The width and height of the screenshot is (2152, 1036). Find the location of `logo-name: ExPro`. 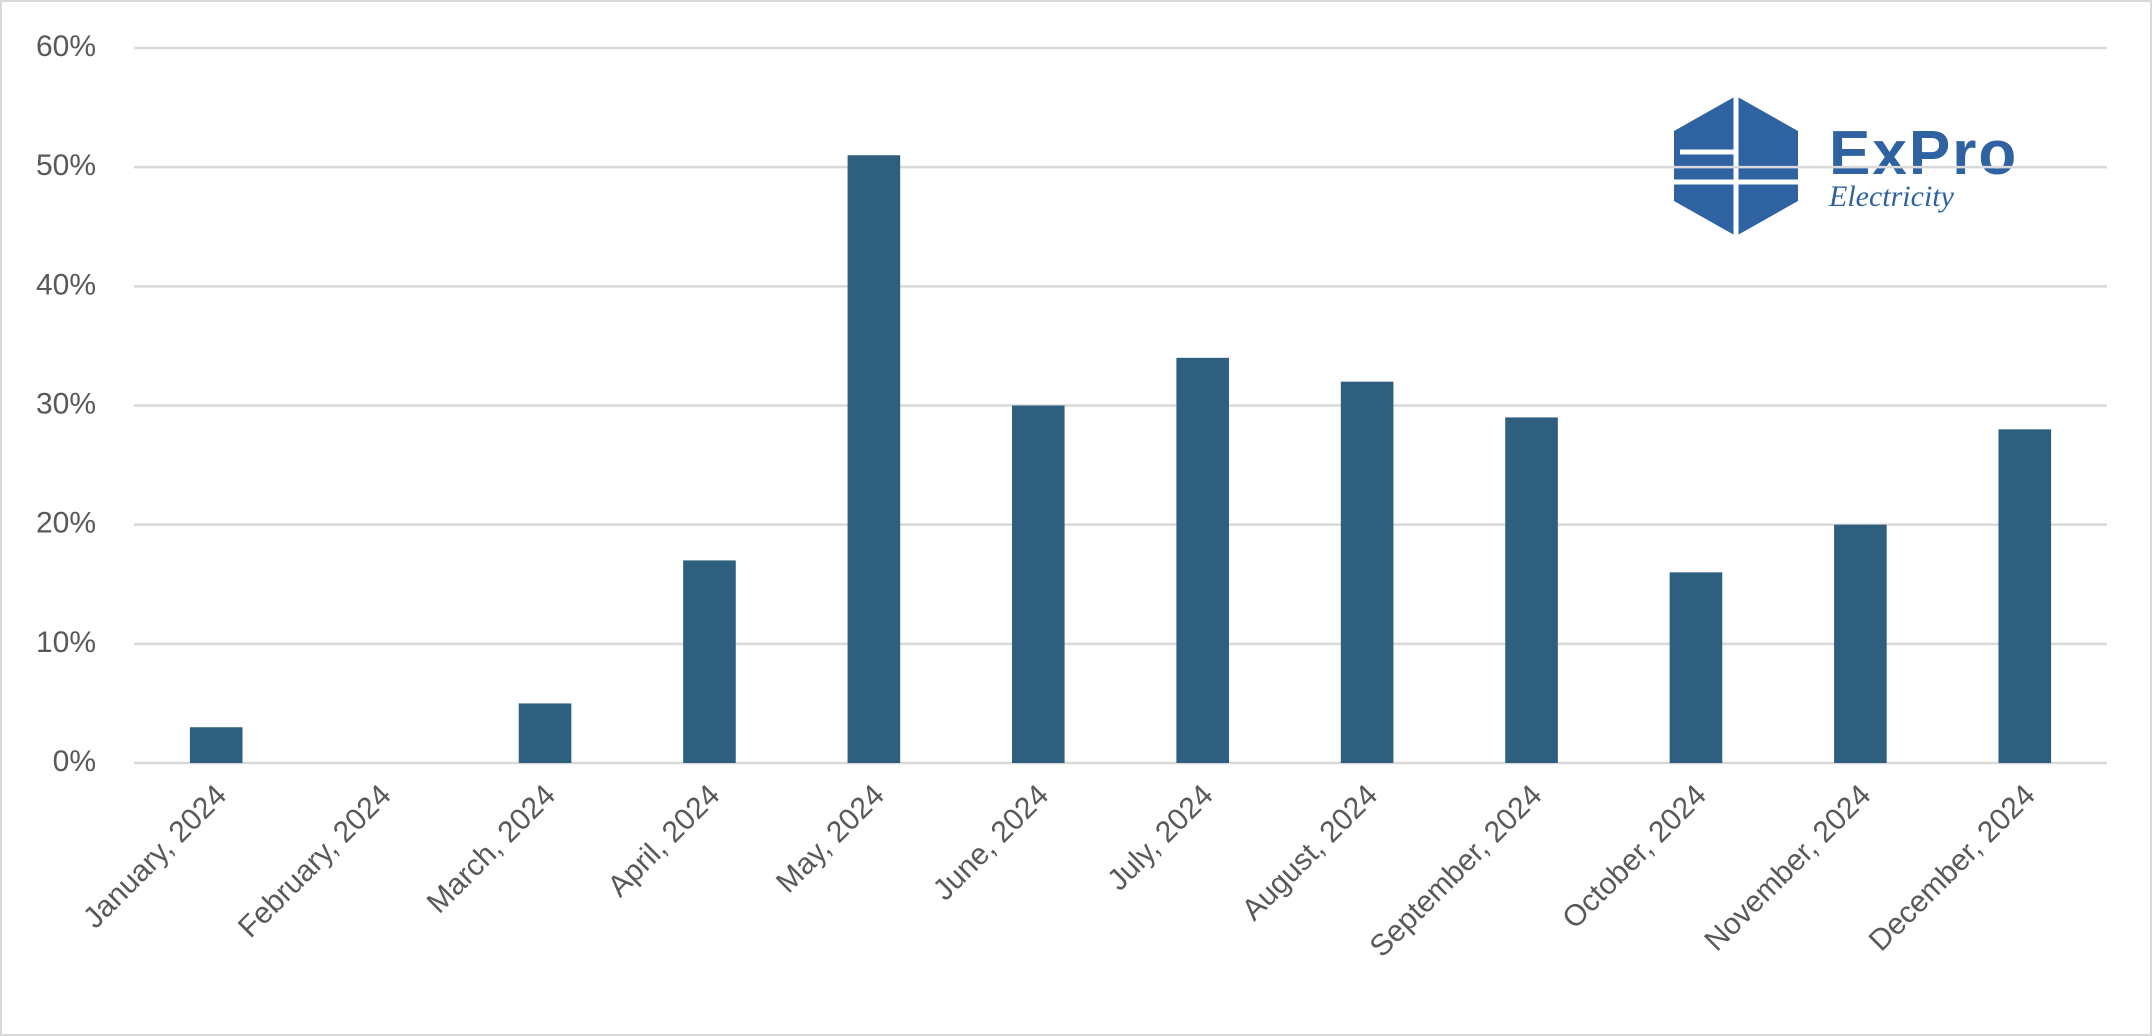

logo-name: ExPro is located at coordinates (1923, 153).